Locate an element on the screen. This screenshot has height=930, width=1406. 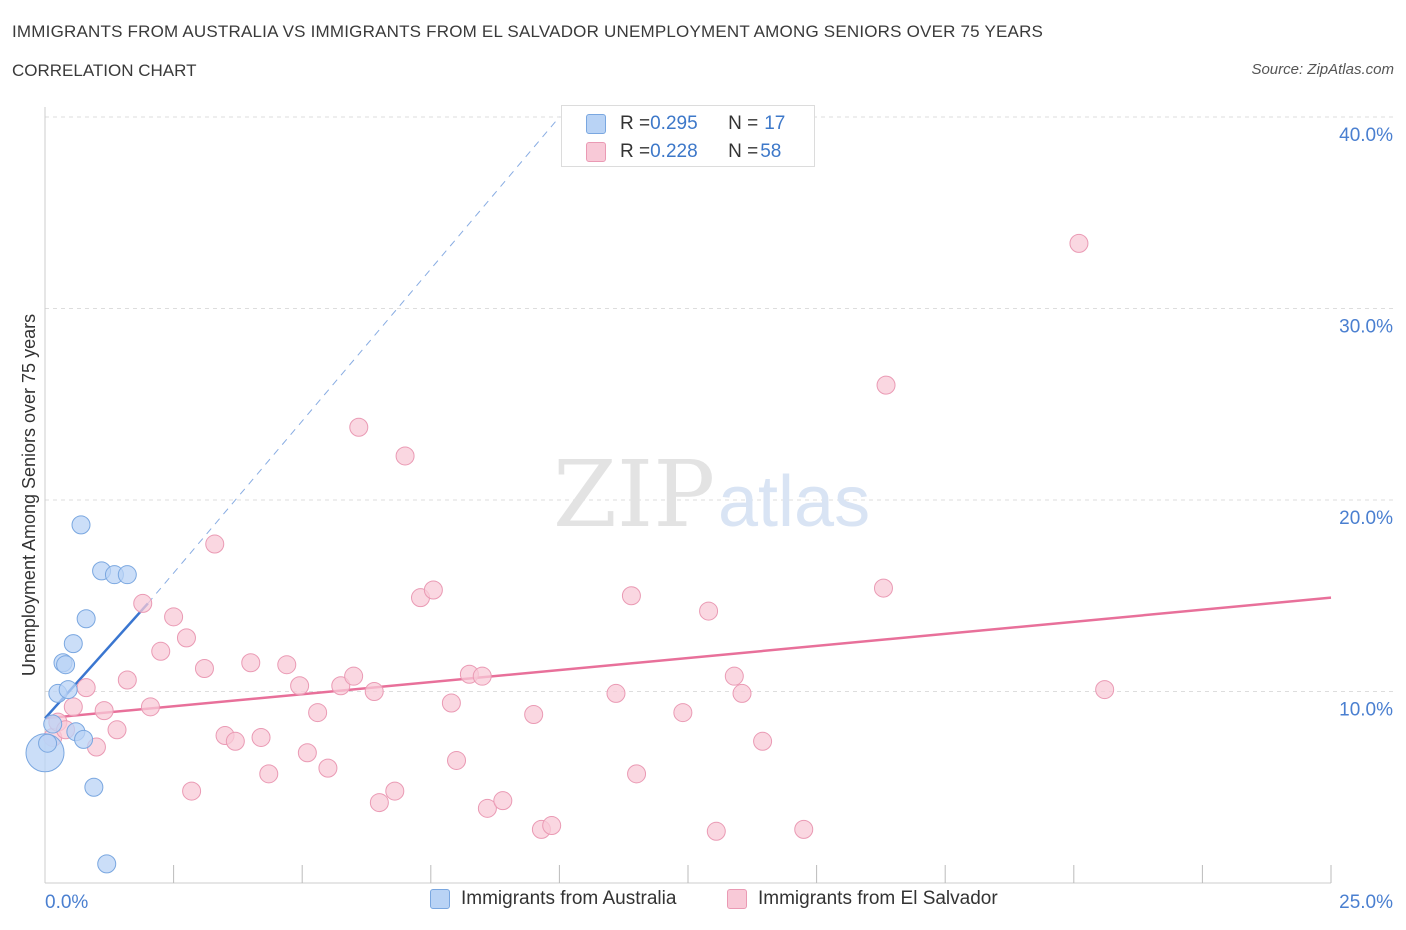
legend-label-australia: Immigrants from Australia is located at coordinates (569, 898).